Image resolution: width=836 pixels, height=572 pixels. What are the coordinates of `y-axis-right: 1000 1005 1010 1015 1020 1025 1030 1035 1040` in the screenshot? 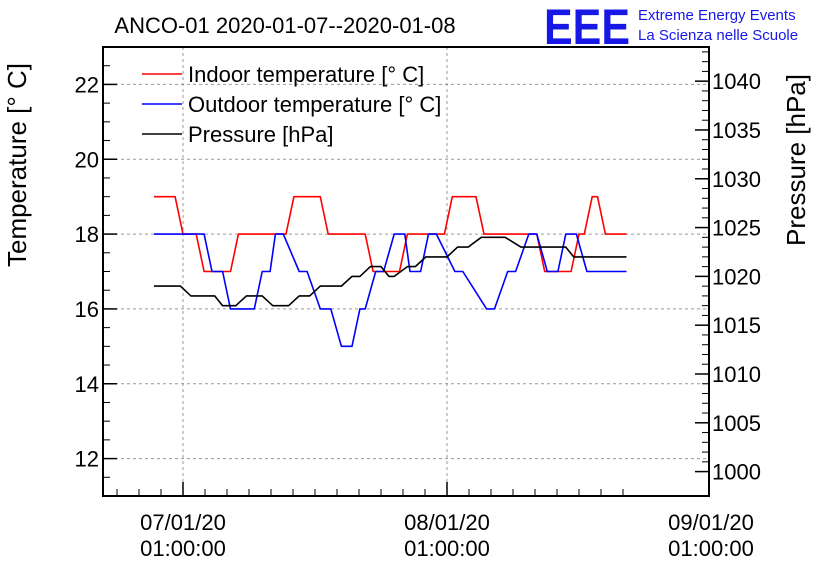 It's located at (728, 268).